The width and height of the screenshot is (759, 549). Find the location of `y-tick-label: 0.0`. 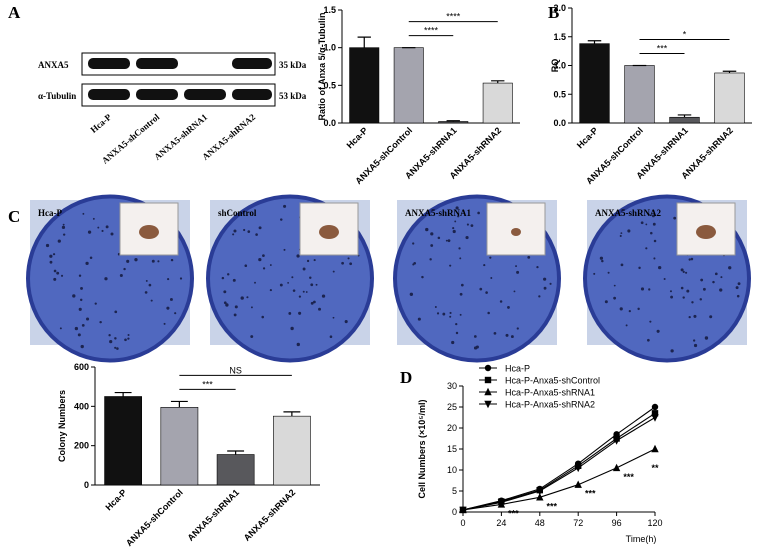

y-tick-label: 0.0 is located at coordinates (329, 123).